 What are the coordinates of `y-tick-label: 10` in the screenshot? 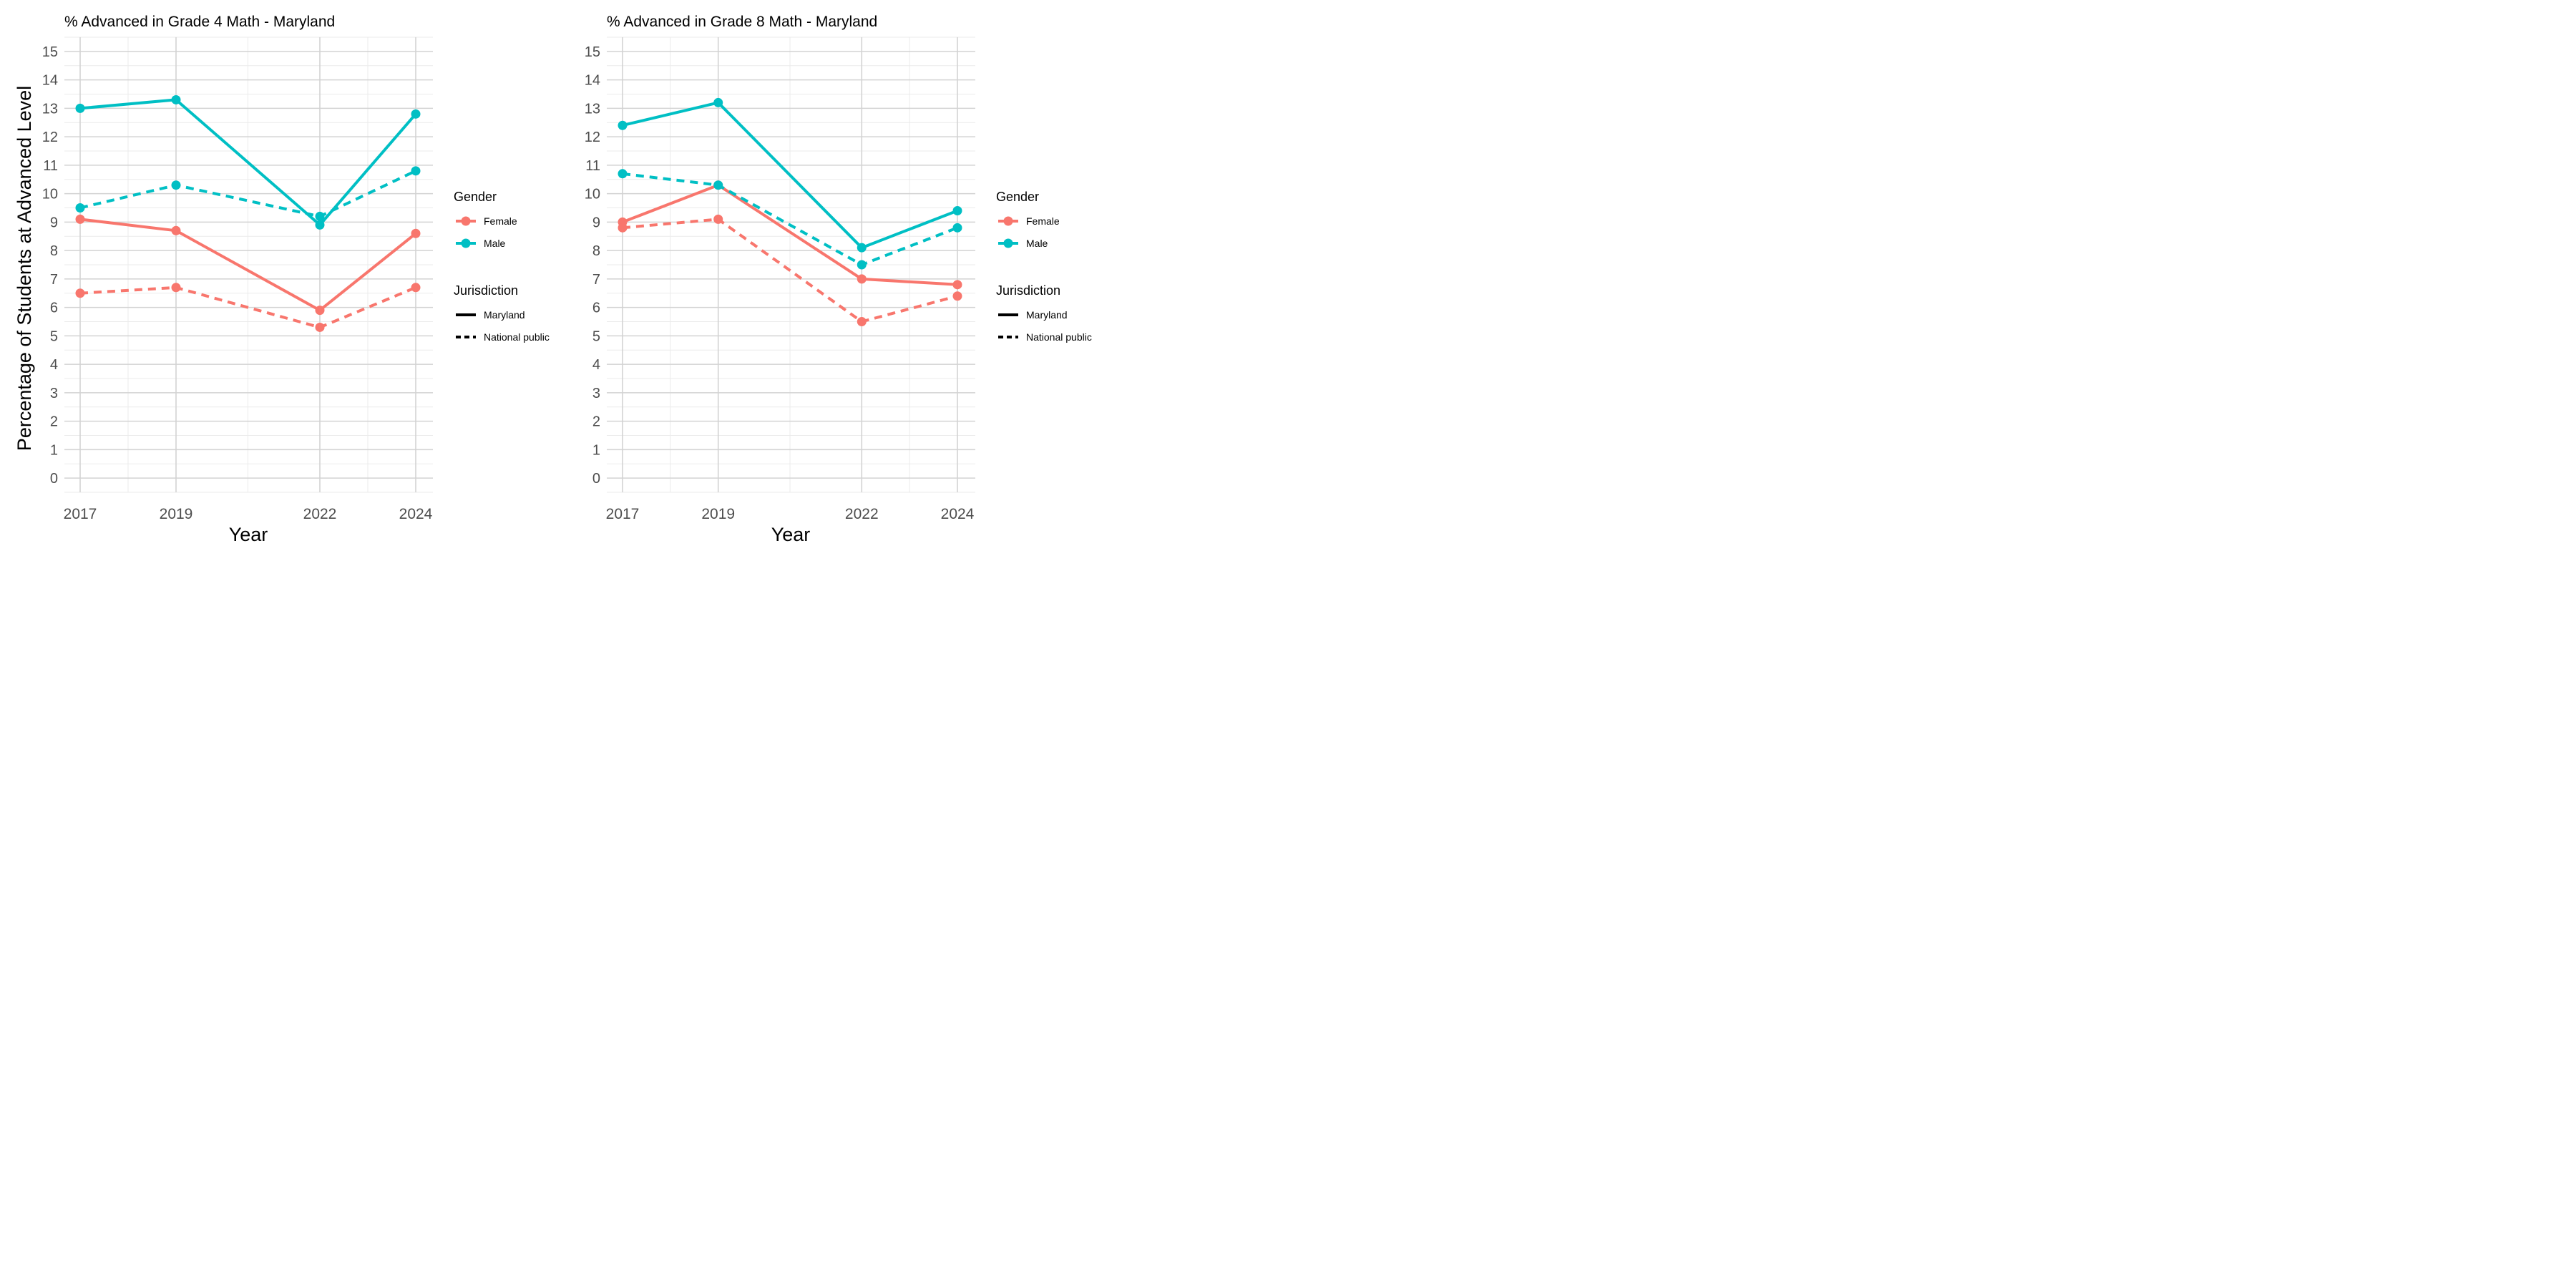 It's located at (50, 195).